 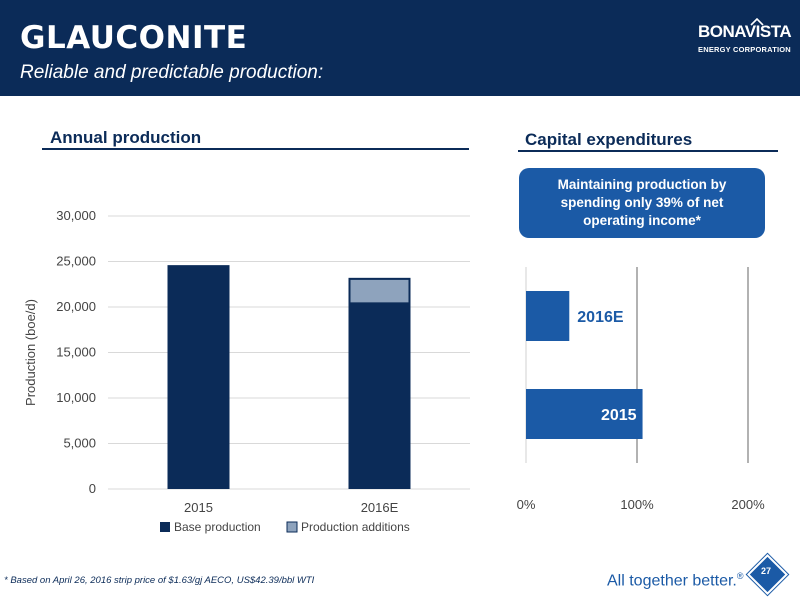 I want to click on annual-production-rule, so click(x=255, y=149).